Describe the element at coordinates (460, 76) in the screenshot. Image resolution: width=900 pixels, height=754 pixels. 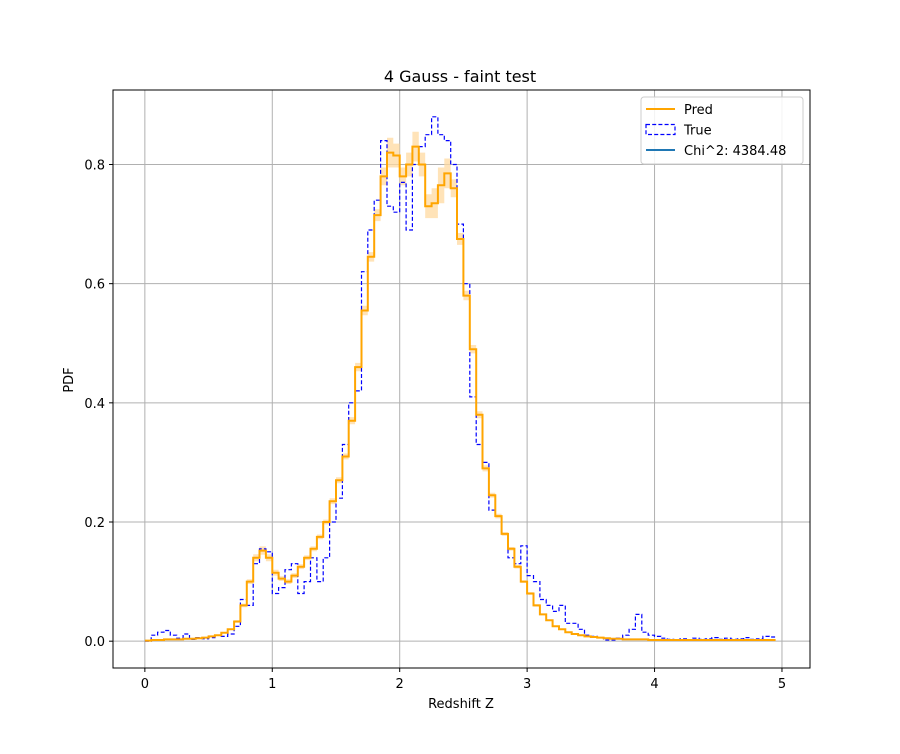
I see `chart-title: 4 Gauss - faint test` at that location.